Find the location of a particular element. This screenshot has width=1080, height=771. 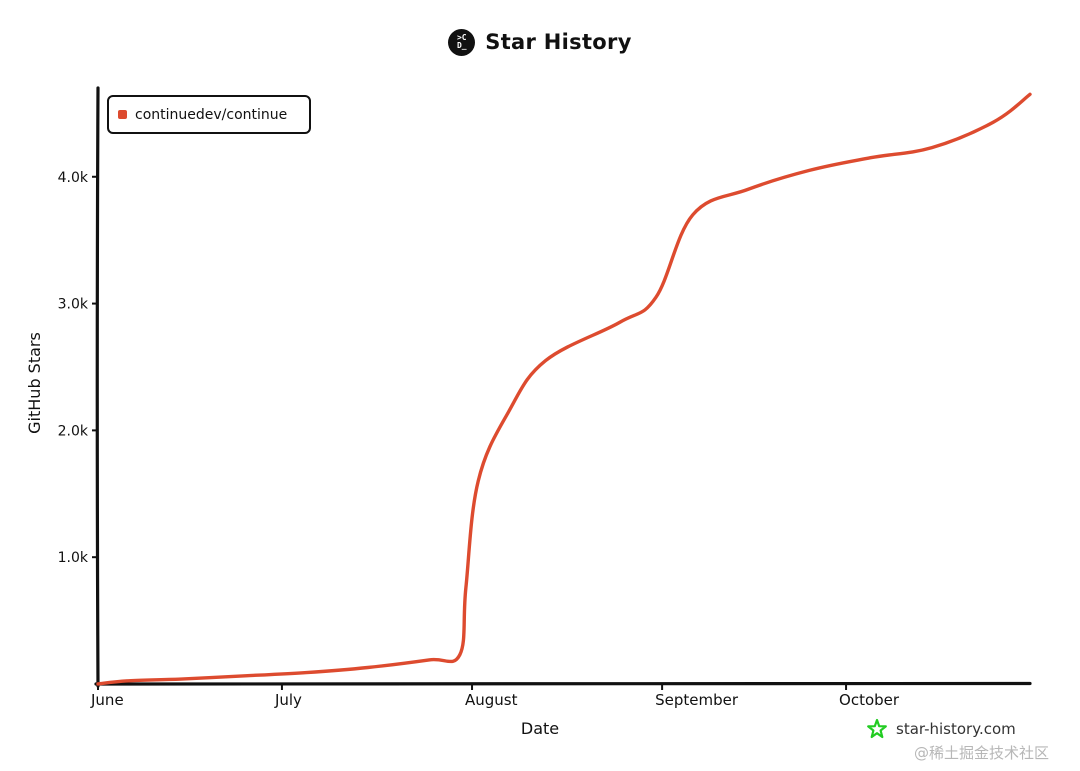

x-tick-label: September is located at coordinates (697, 700).